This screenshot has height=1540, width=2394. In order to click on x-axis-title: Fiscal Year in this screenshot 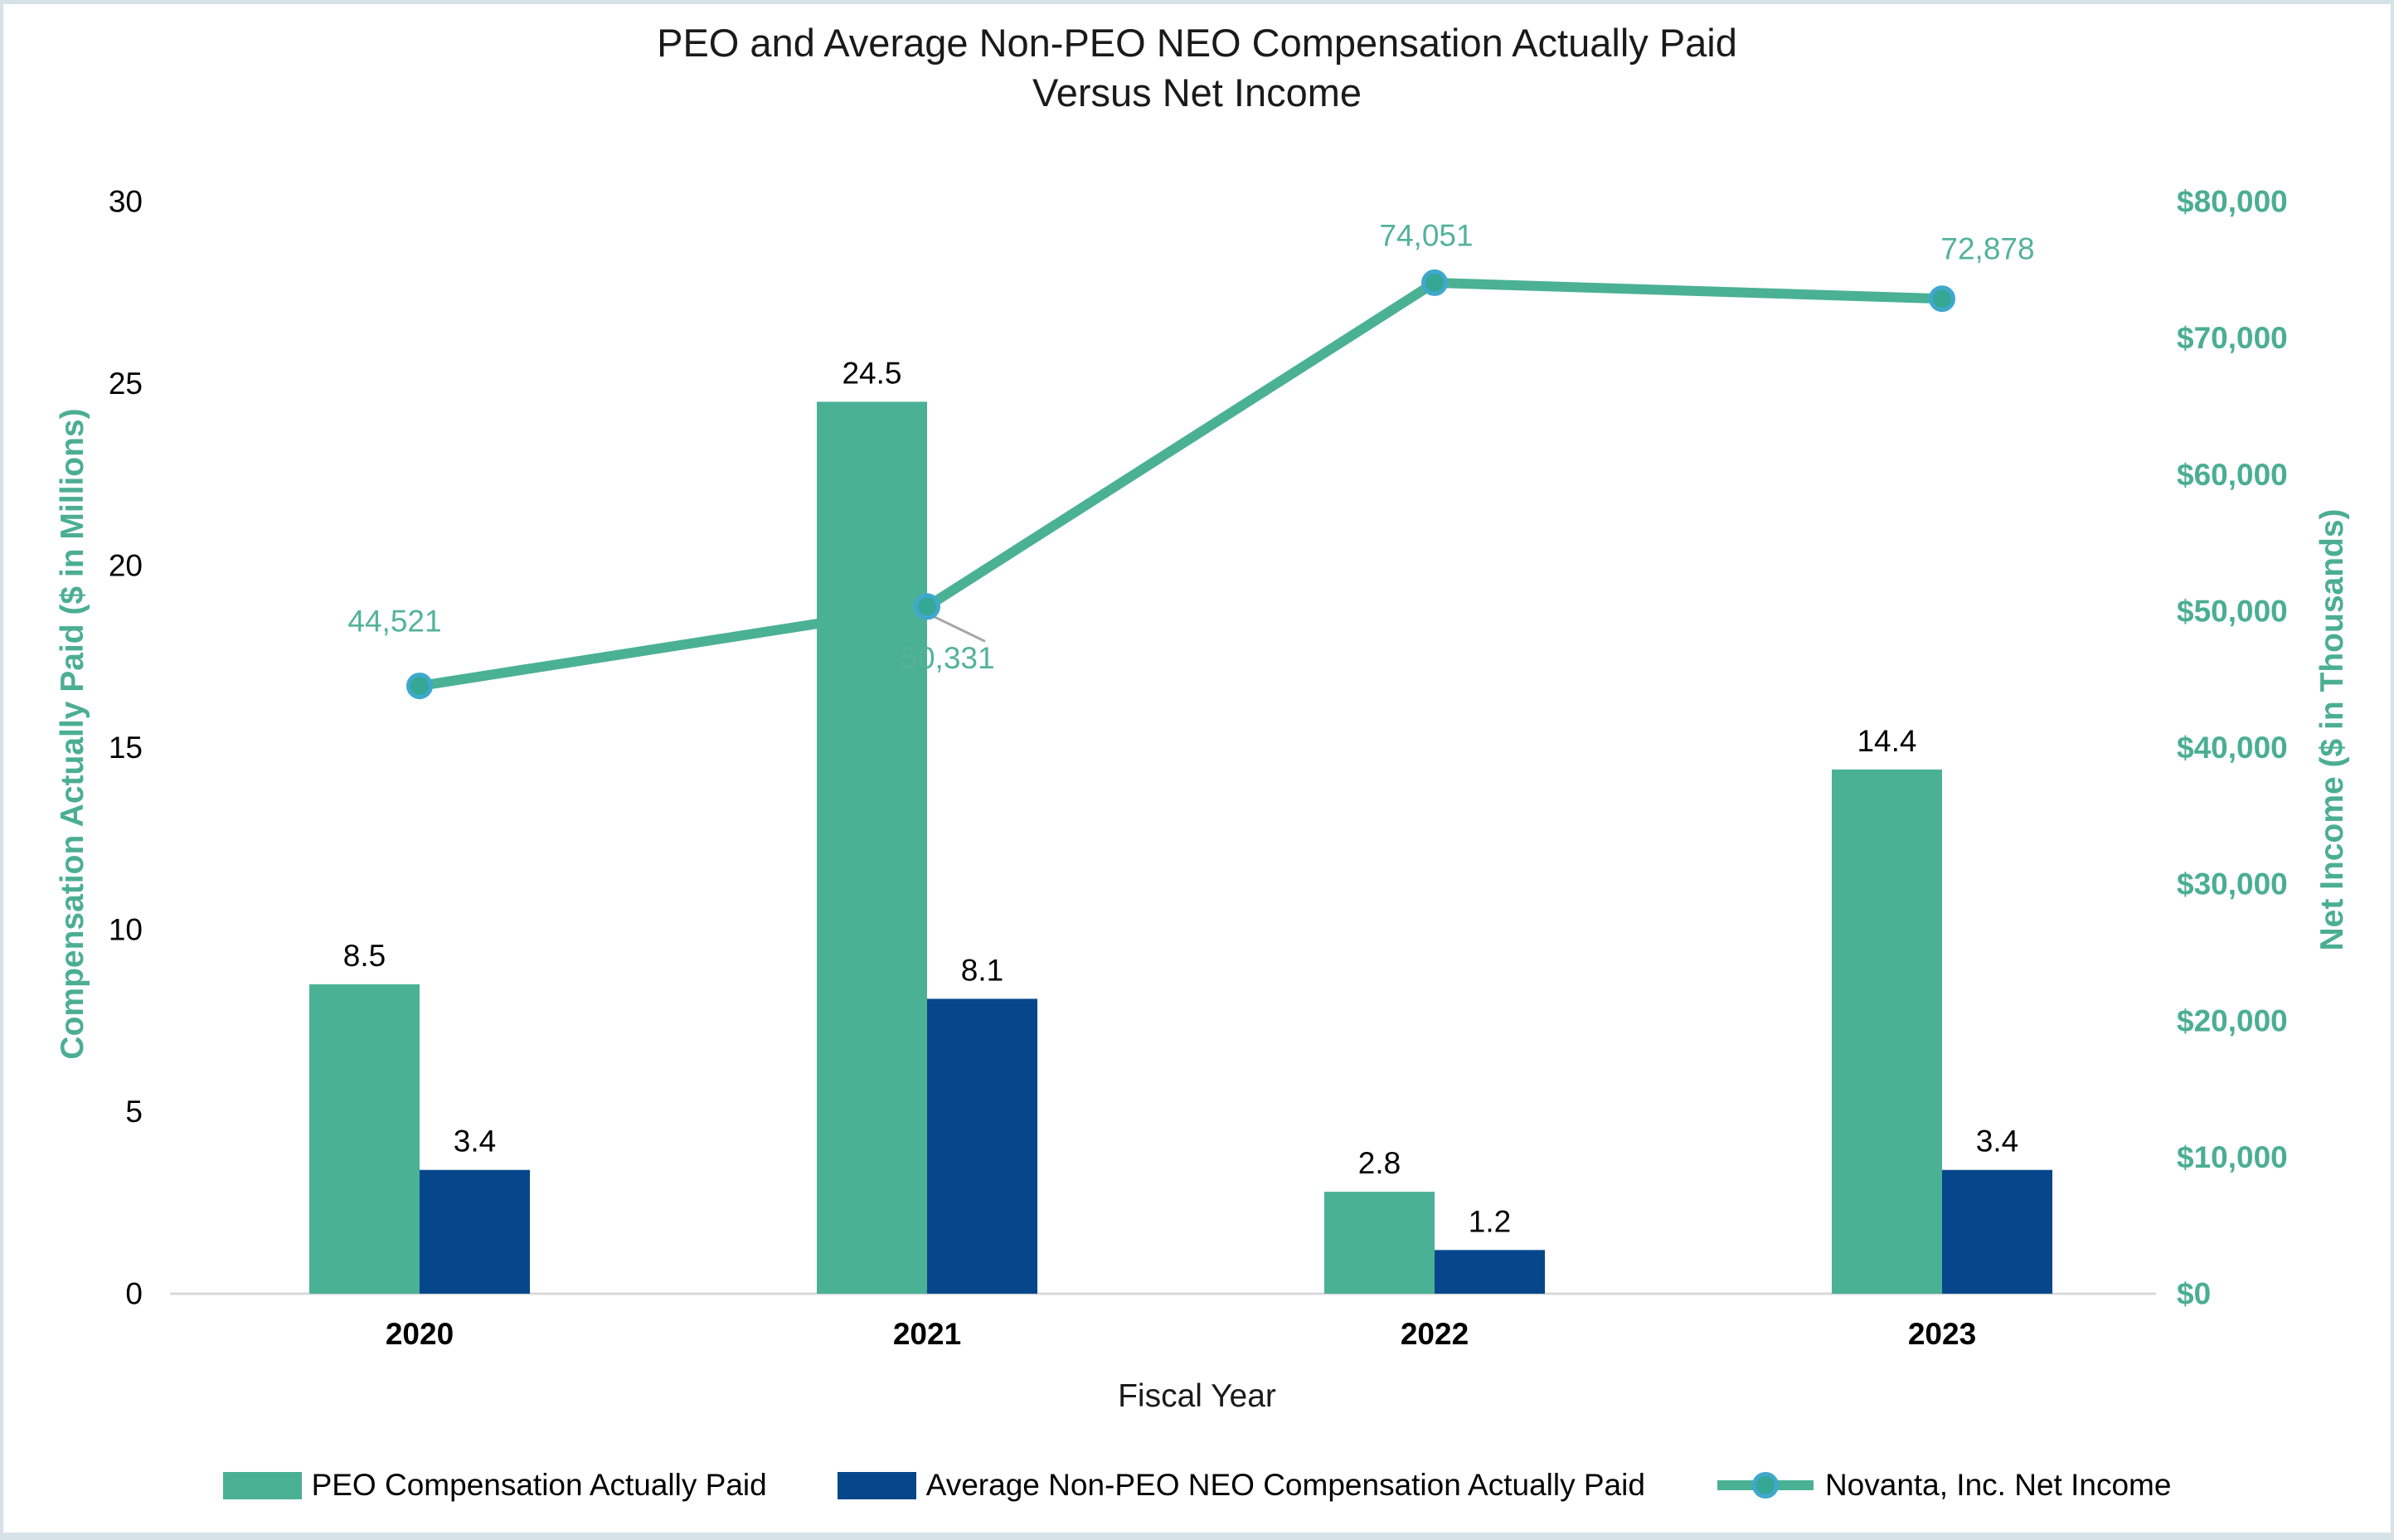, I will do `click(1197, 1396)`.